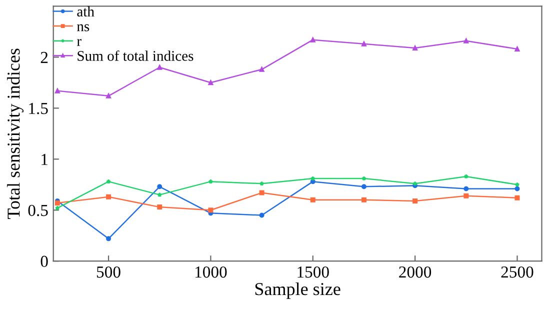 The image size is (550, 309). Describe the element at coordinates (38, 108) in the screenshot. I see `y-tick-label: 1.5` at that location.